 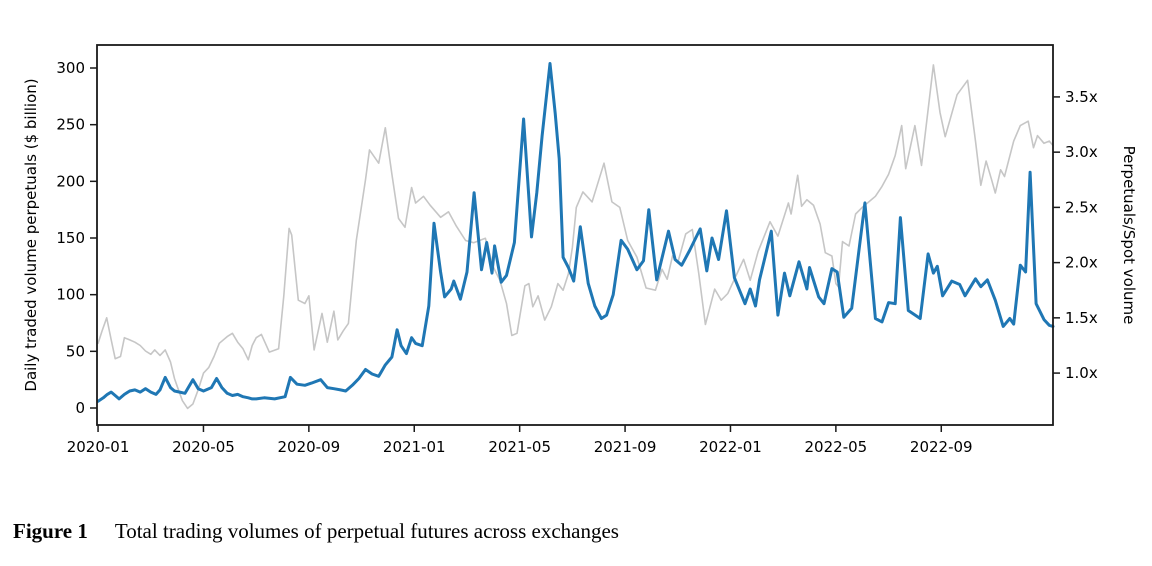 I want to click on right-tick-label: 3.5x, so click(x=1081, y=97).